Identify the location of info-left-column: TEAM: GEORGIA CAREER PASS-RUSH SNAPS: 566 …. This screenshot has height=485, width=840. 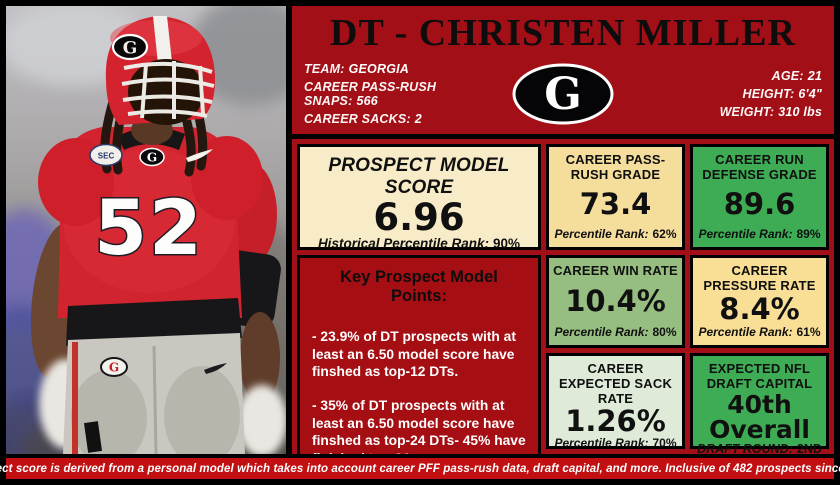
(404, 94).